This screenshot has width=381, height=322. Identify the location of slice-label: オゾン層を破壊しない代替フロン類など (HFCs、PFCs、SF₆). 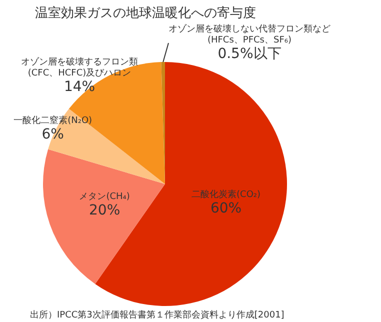
(249, 35).